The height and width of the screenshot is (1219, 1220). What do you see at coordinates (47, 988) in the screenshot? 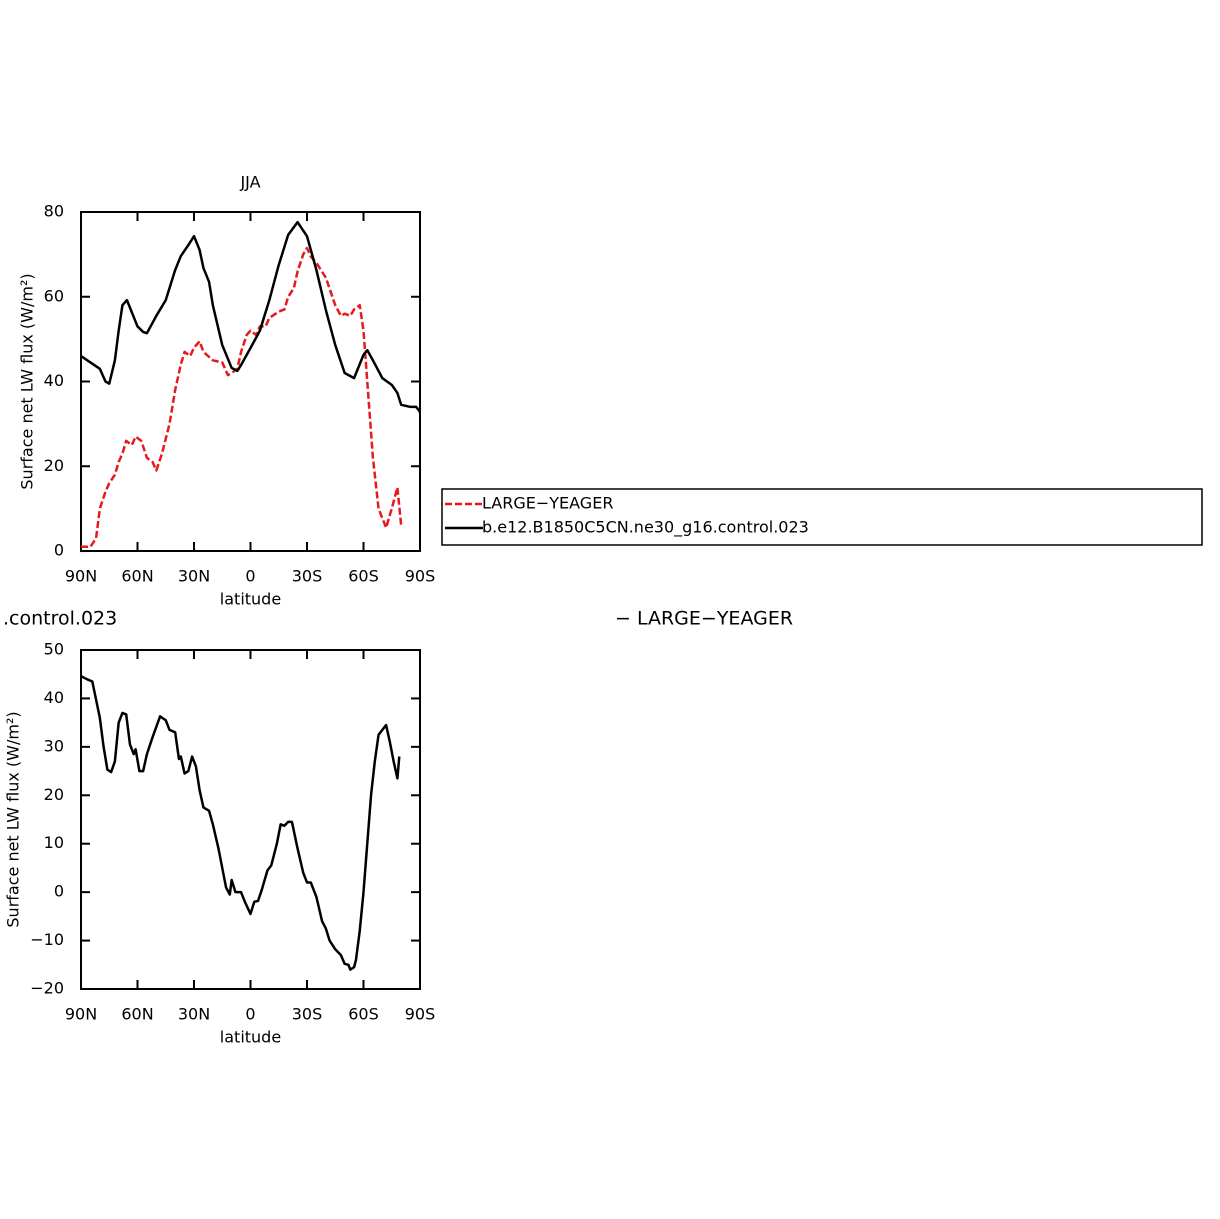
I see `y-tick-label: −20` at bounding box center [47, 988].